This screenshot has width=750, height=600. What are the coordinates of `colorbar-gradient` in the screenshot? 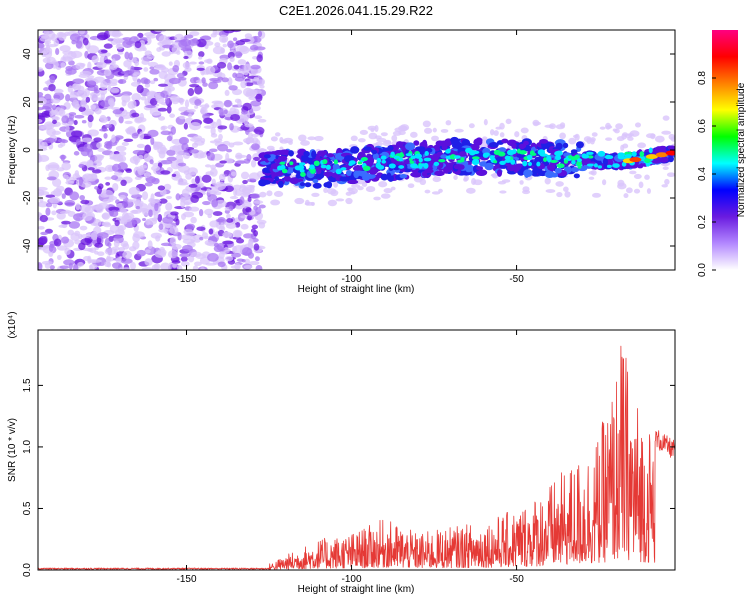 It's located at (725, 150).